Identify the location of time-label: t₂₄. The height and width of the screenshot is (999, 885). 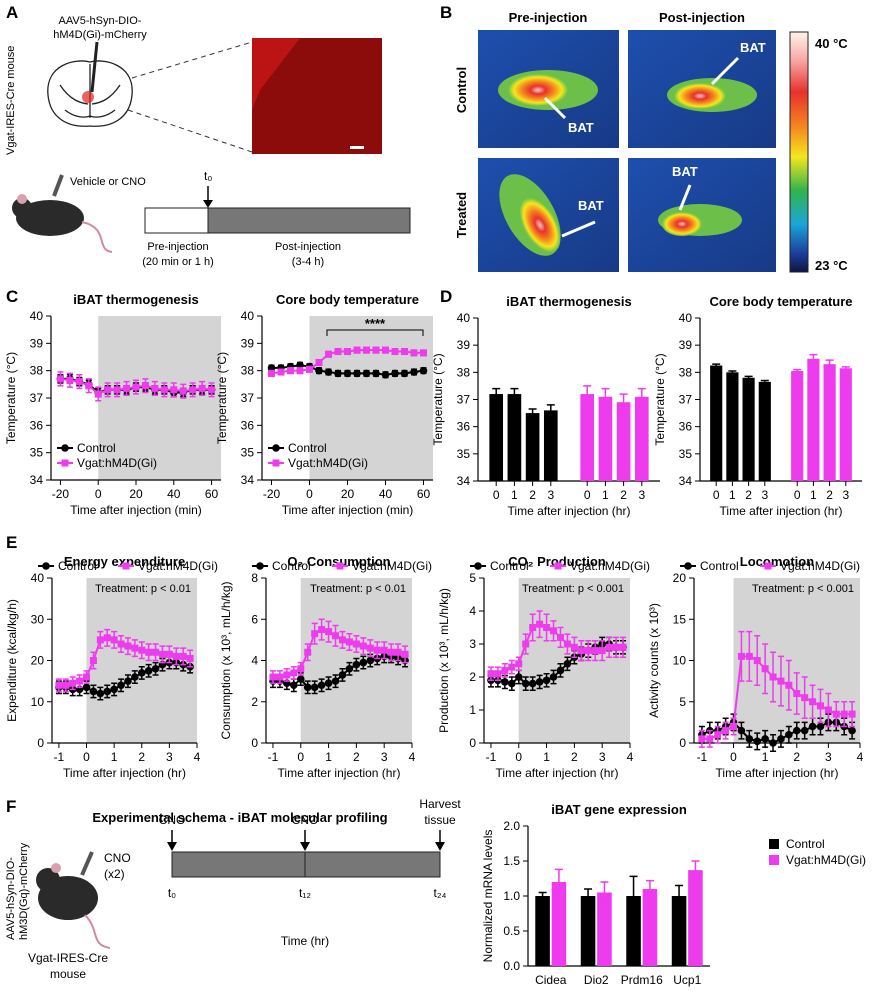
(440, 893).